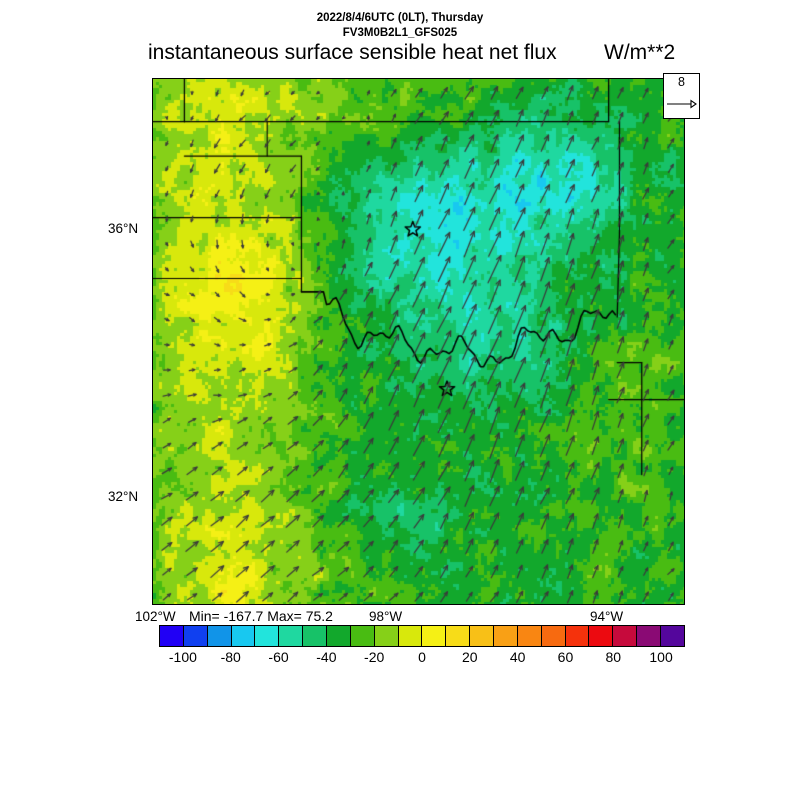 The height and width of the screenshot is (800, 800). What do you see at coordinates (565, 657) in the screenshot?
I see `colorbar-tick-60: 60` at bounding box center [565, 657].